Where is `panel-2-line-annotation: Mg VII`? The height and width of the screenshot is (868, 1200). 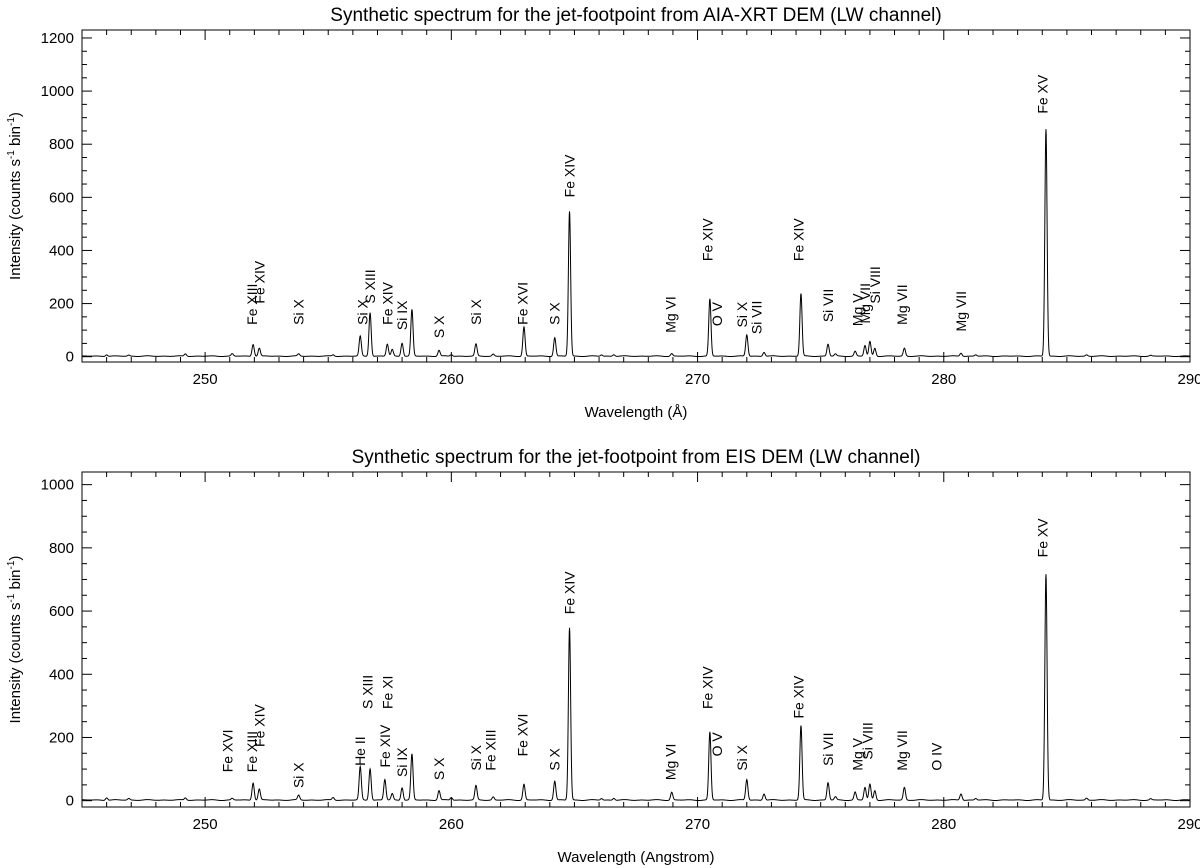
panel-2-line-annotation: Mg VII is located at coordinates (902, 750).